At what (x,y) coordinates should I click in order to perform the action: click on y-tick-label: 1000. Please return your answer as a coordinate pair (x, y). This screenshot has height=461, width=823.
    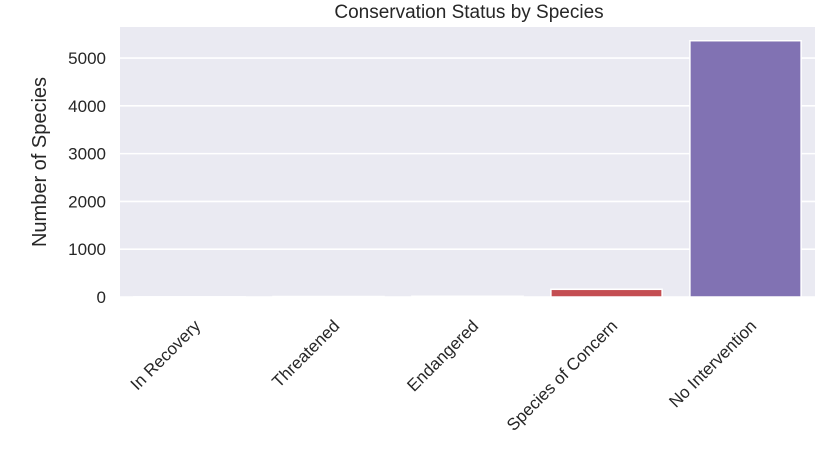
    Looking at the image, I should click on (87, 249).